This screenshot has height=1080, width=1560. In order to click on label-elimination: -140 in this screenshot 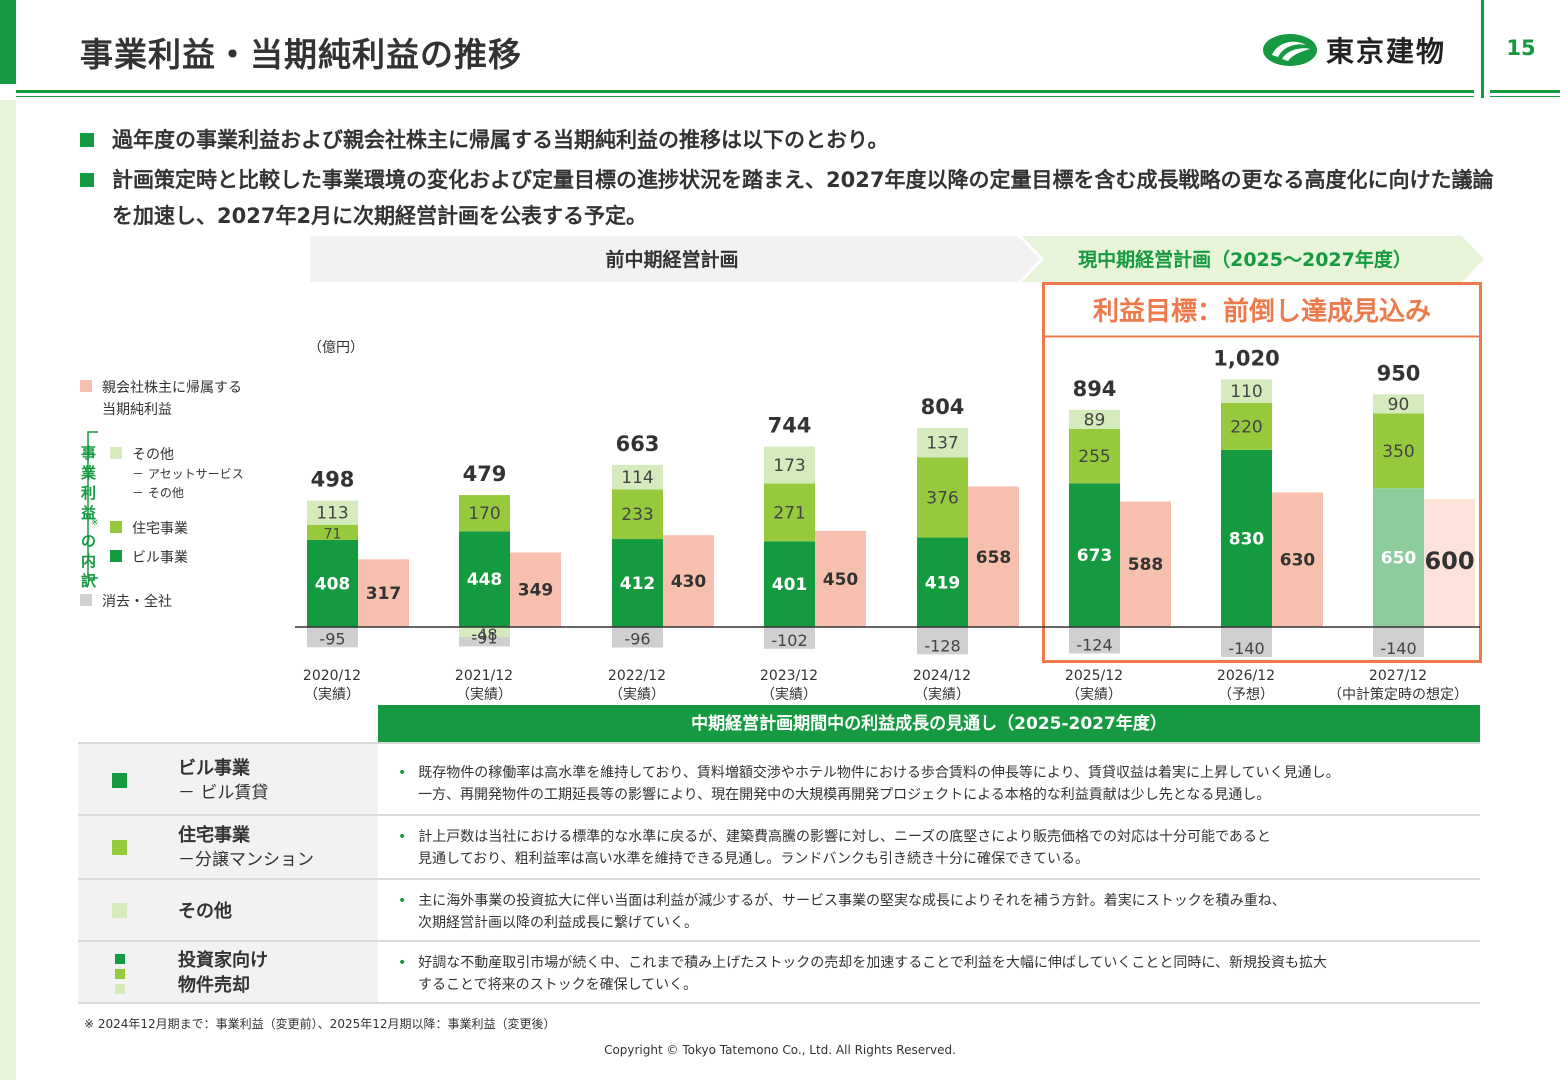, I will do `click(1398, 648)`.